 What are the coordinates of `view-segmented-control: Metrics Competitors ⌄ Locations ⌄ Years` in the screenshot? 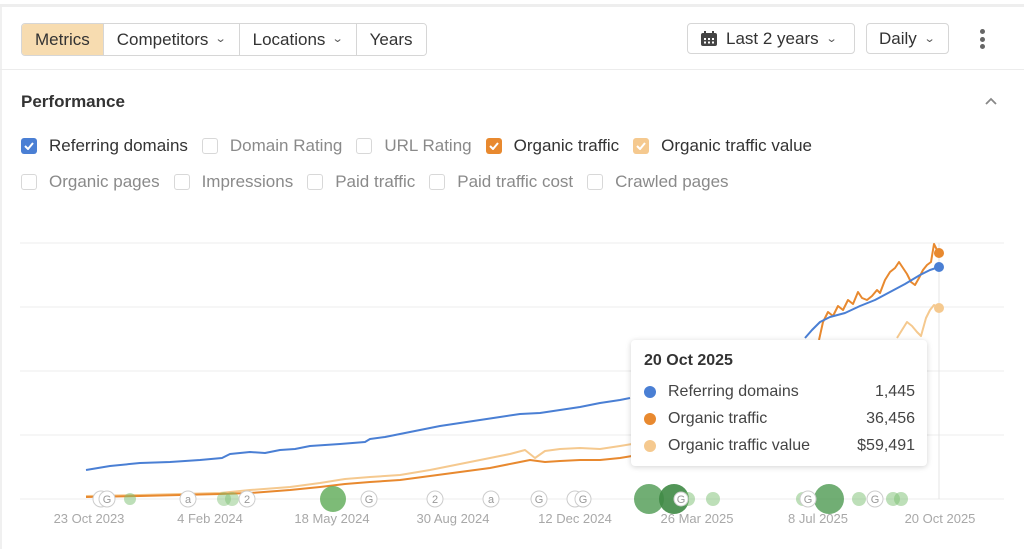 It's located at (224, 39).